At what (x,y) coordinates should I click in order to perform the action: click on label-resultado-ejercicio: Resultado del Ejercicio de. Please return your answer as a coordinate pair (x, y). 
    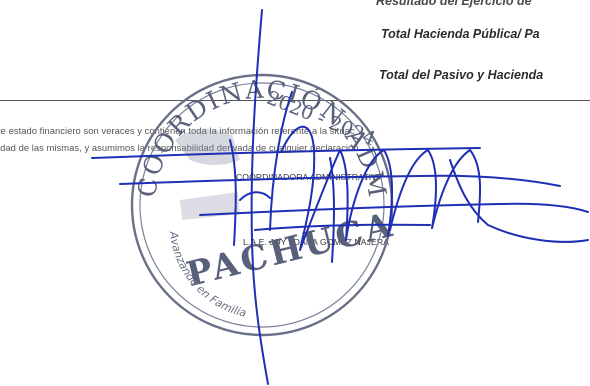
    Looking at the image, I should click on (454, 4).